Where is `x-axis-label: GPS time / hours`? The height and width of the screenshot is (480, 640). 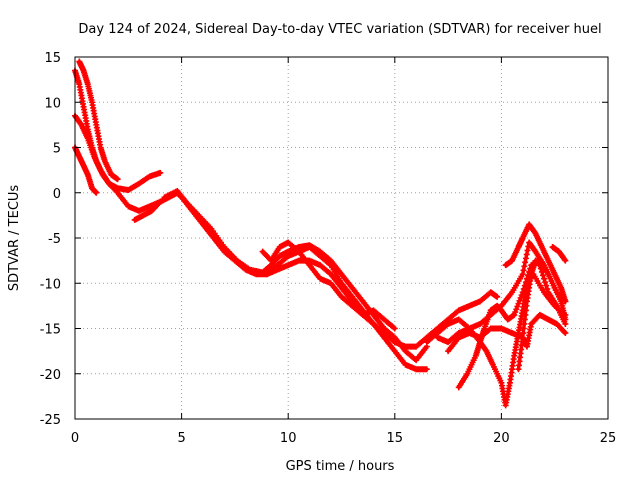 x-axis-label: GPS time / hours is located at coordinates (340, 466).